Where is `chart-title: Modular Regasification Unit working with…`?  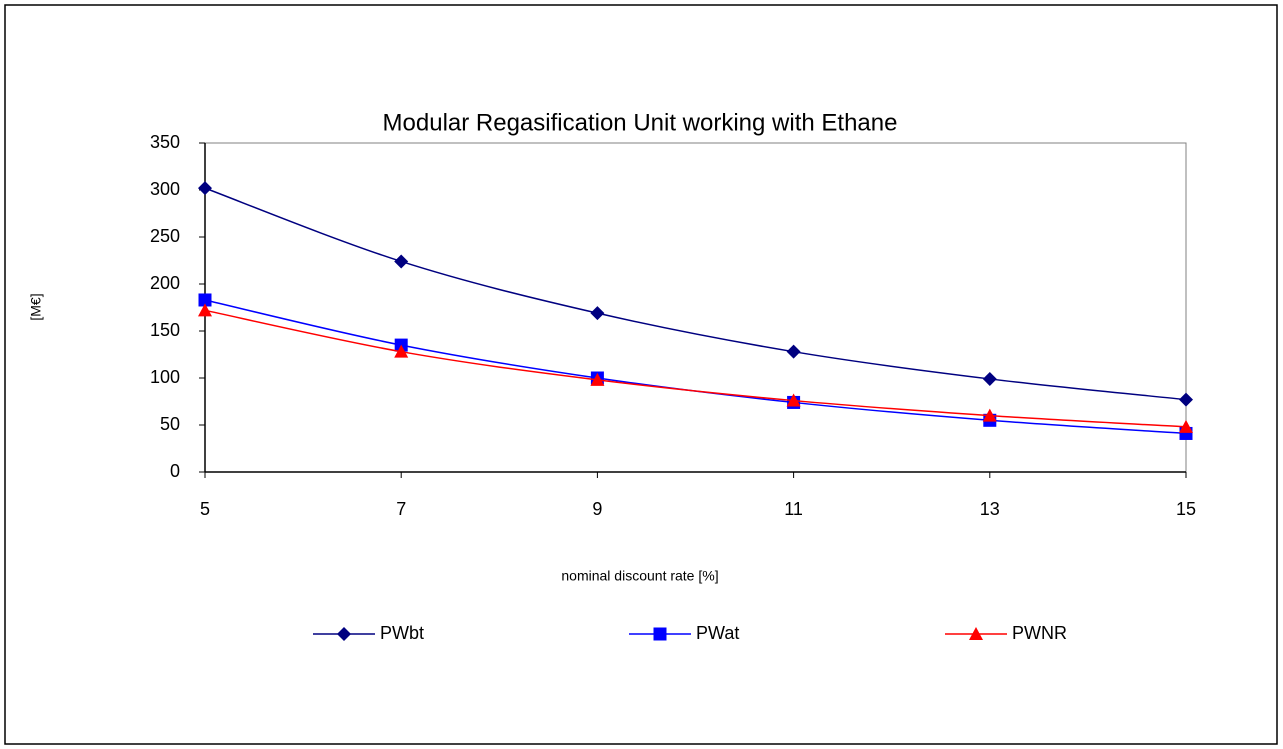 chart-title: Modular Regasification Unit working with… is located at coordinates (640, 122).